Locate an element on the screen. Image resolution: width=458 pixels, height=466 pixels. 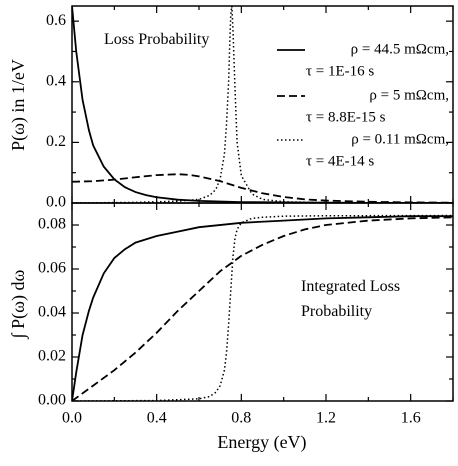
top-ytick-label-2: 0.4 is located at coordinates (56, 80).